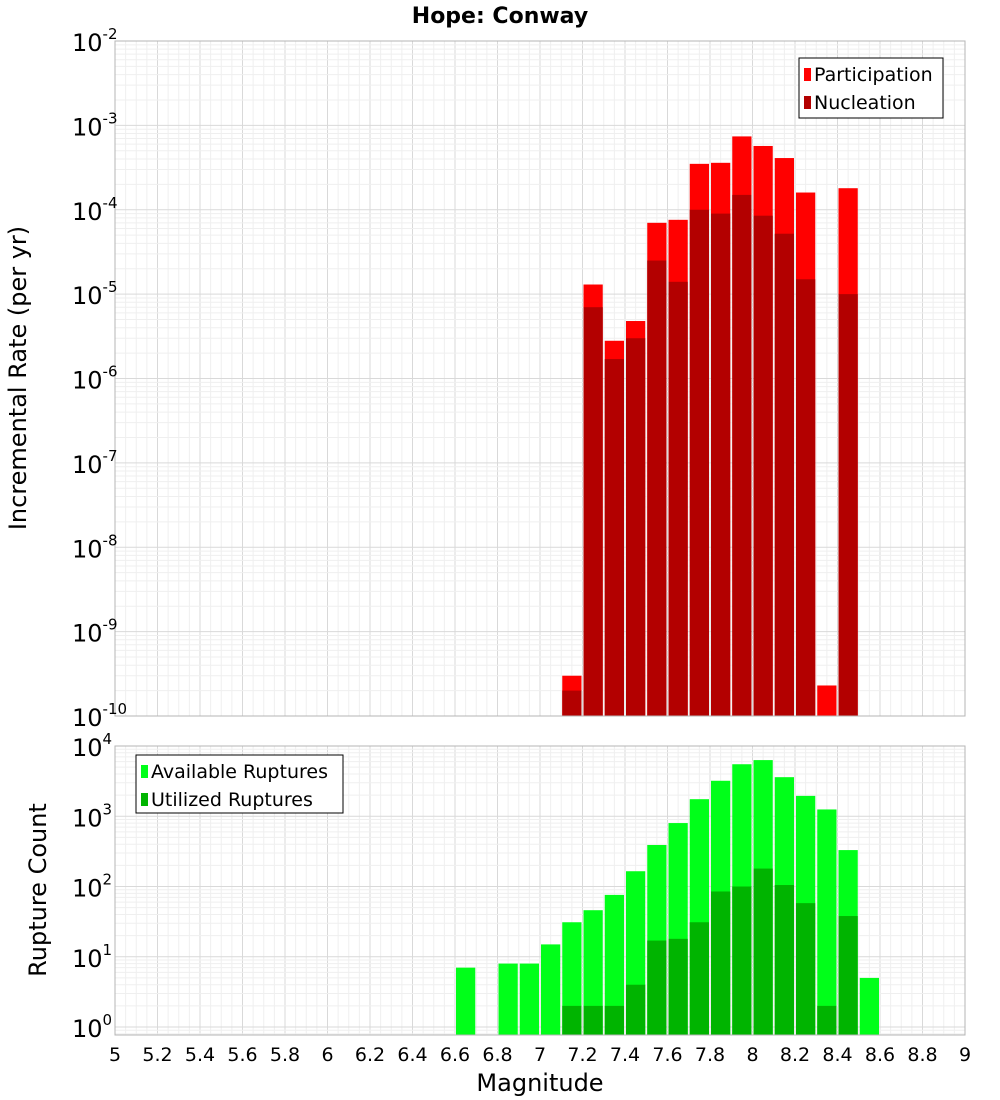  Describe the element at coordinates (92, 957) in the screenshot. I see `count-tick-label: 10¹` at that location.